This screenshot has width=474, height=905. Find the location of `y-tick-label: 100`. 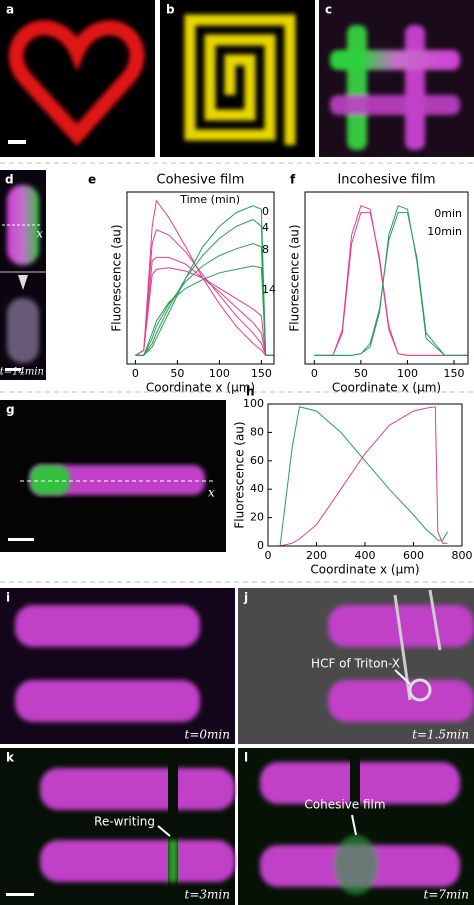

y-tick-label: 100 is located at coordinates (253, 403).